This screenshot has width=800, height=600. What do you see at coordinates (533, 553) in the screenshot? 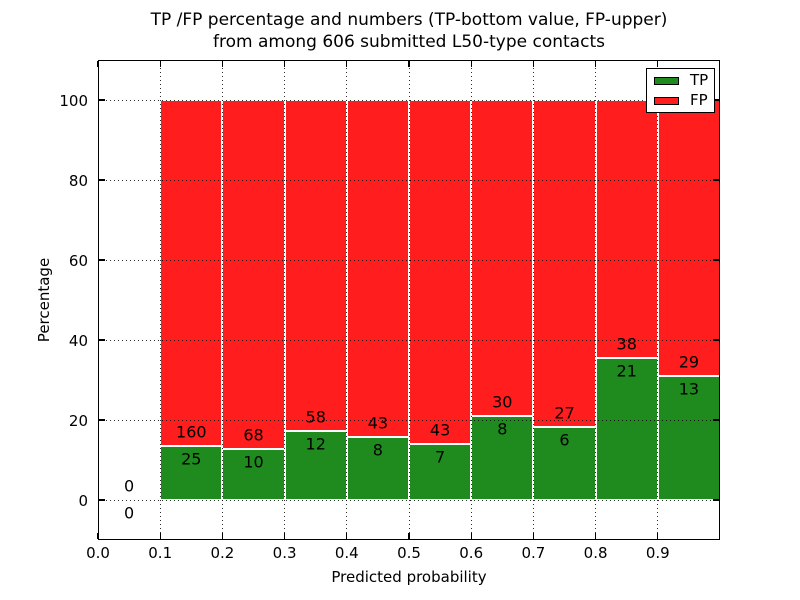
I see `x-tick-label: 0.7` at bounding box center [533, 553].